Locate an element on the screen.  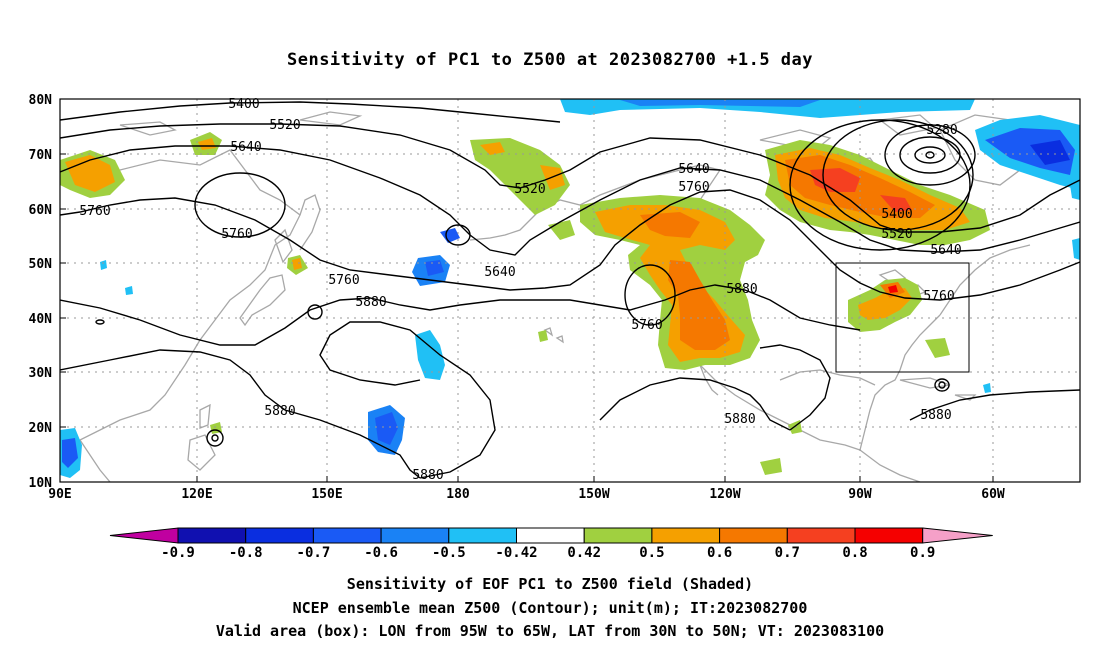
lon-label: 180 is located at coordinates (458, 494).